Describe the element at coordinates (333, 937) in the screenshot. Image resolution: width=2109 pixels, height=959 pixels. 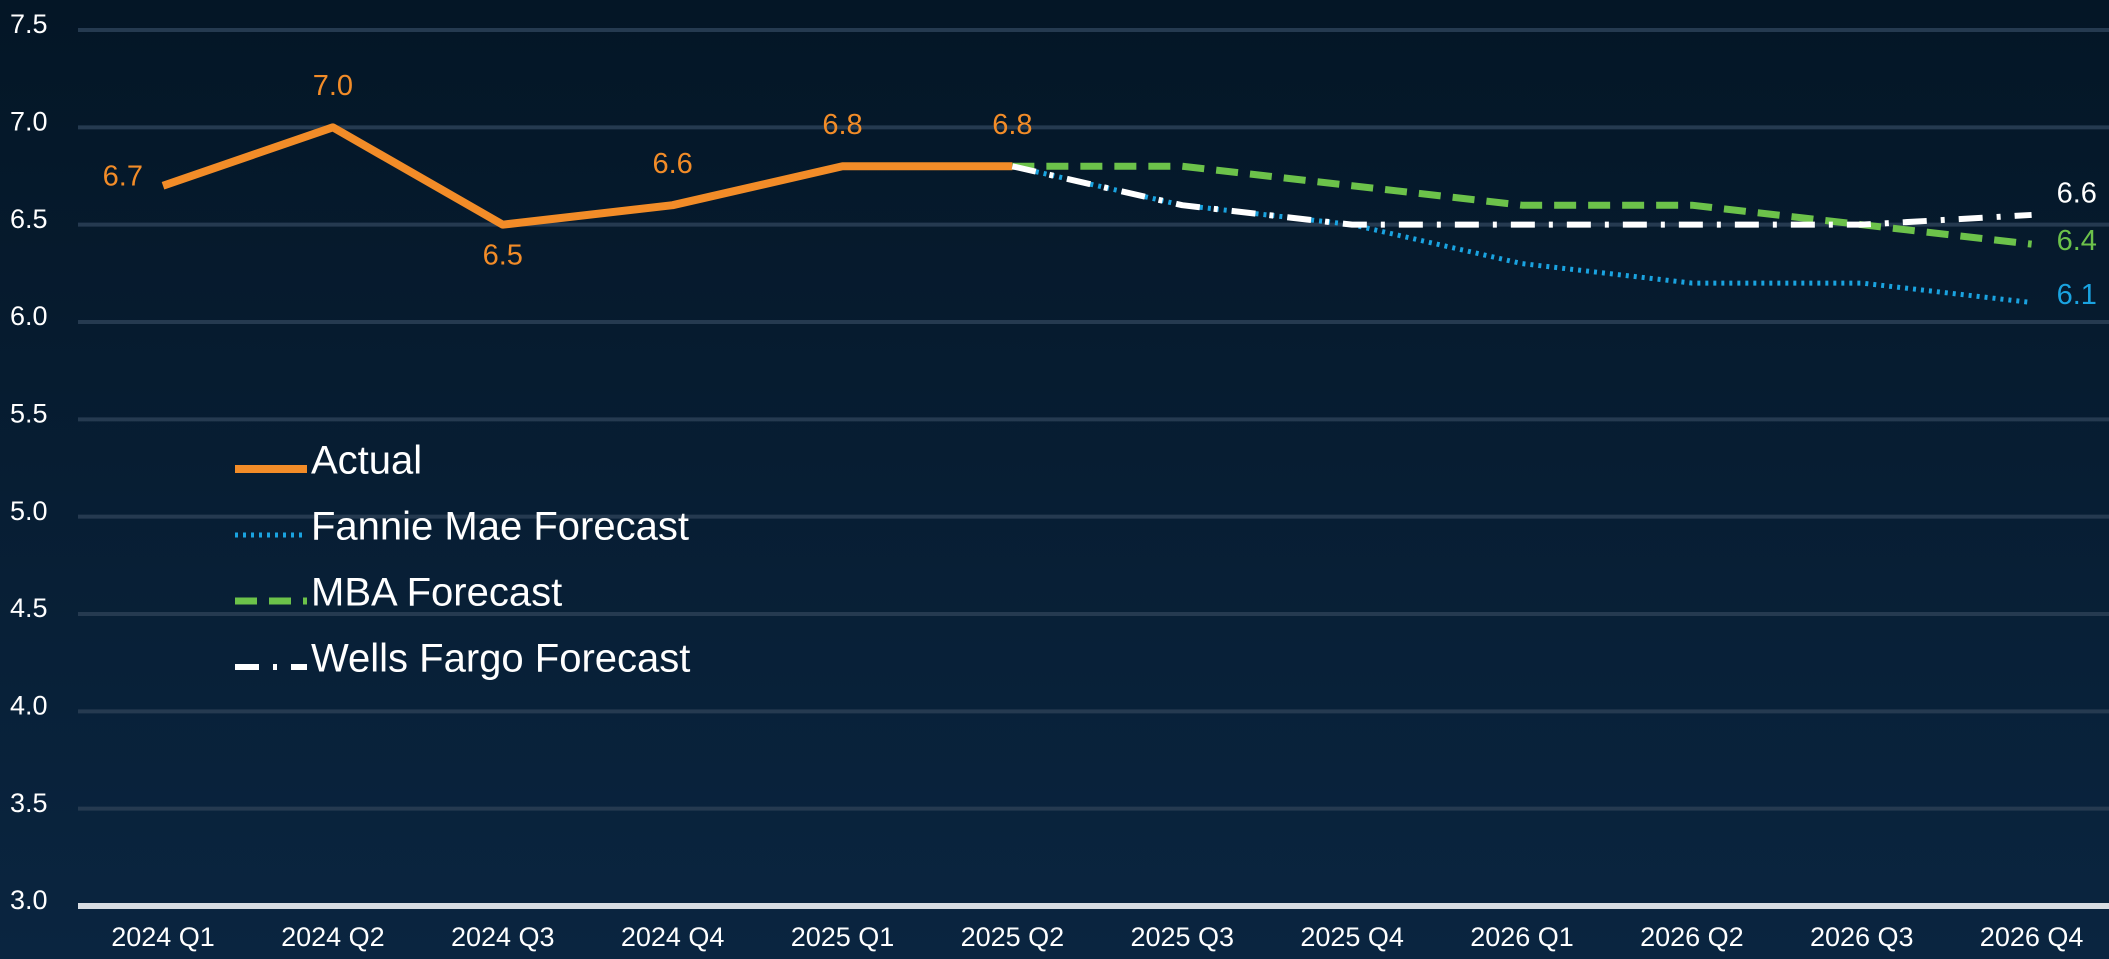
I see `x-tick-label: 2024 Q2` at that location.